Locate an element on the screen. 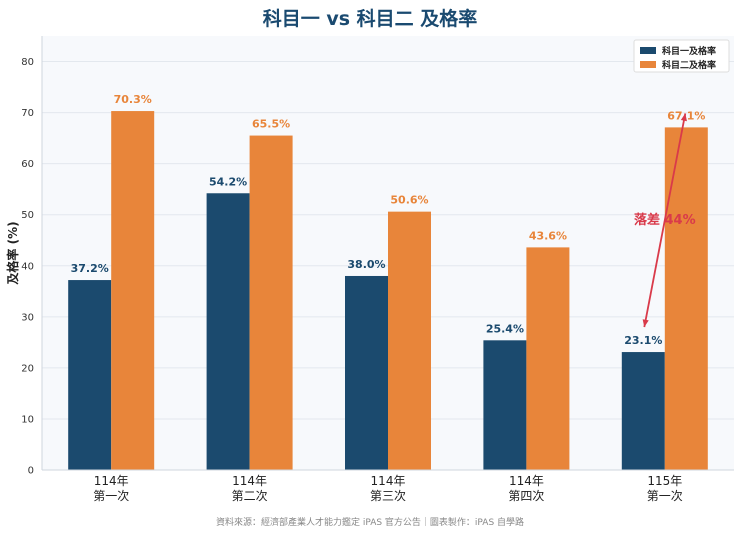  y-tick-label: 20 is located at coordinates (27, 368).